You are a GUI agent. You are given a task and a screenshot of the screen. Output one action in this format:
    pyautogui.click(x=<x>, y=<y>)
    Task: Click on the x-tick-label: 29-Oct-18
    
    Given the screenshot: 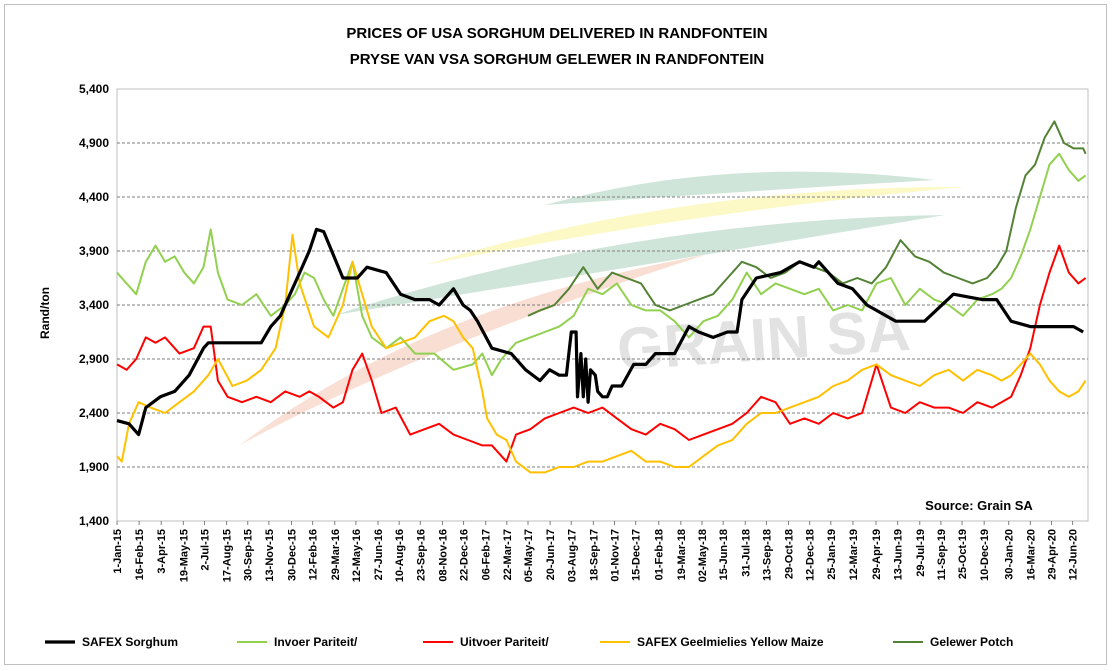 What is the action you would take?
    pyautogui.click(x=790, y=554)
    